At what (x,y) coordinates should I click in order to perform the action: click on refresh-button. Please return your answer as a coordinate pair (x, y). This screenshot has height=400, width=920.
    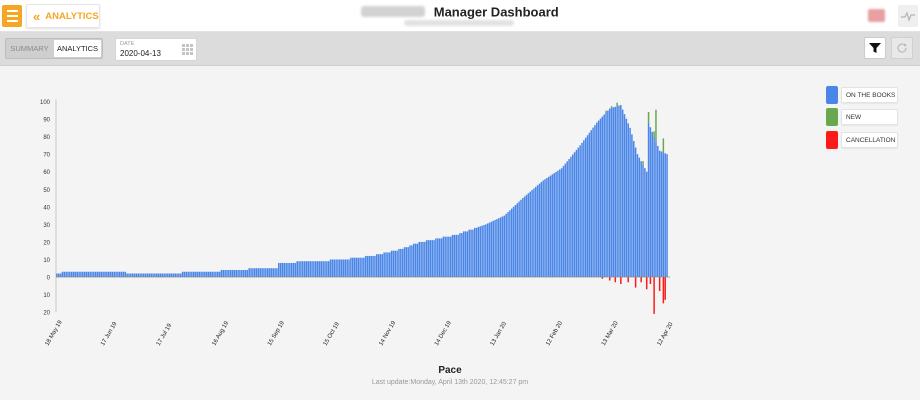
    Looking at the image, I should click on (902, 48).